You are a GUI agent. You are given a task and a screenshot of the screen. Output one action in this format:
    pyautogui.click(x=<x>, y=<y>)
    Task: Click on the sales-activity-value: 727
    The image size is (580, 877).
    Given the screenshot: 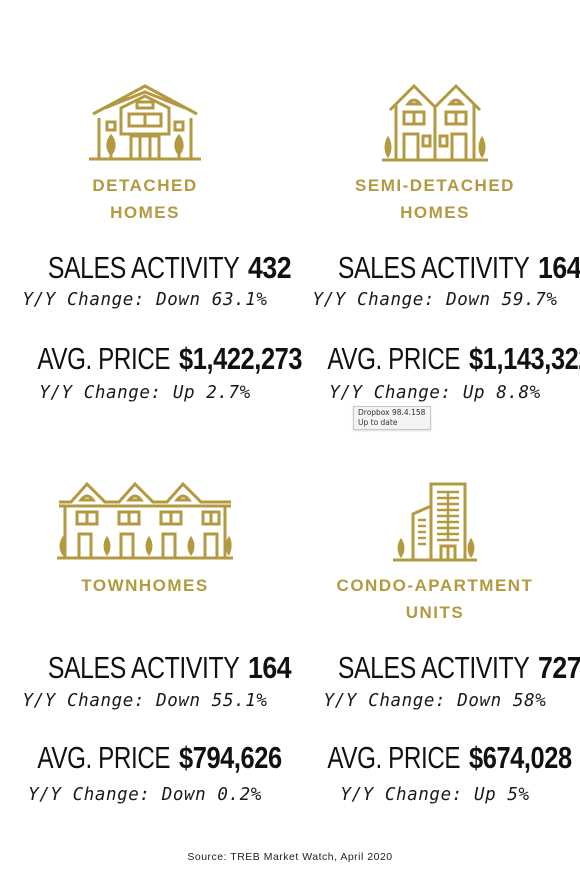 What is the action you would take?
    pyautogui.click(x=559, y=667)
    